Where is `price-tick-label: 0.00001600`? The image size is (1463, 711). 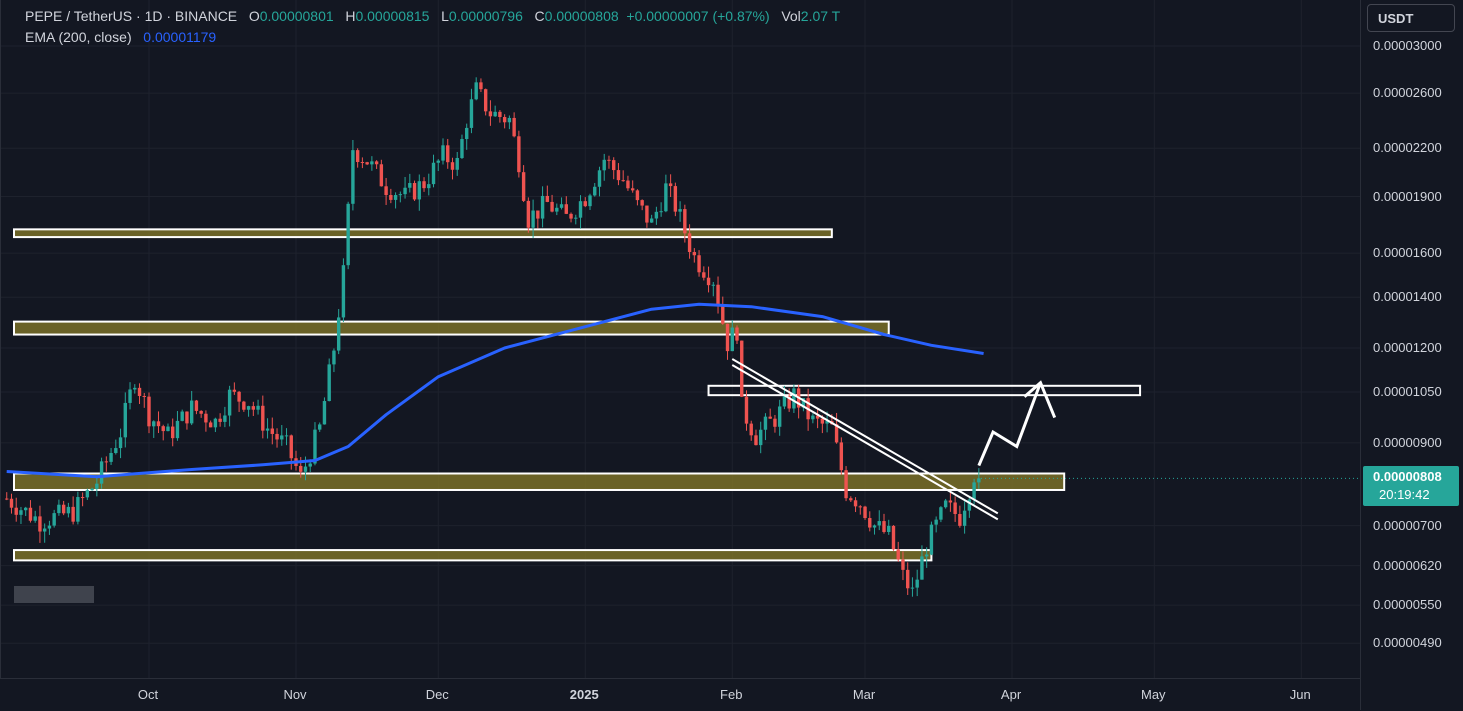
price-tick-label: 0.00001600 is located at coordinates (1407, 253).